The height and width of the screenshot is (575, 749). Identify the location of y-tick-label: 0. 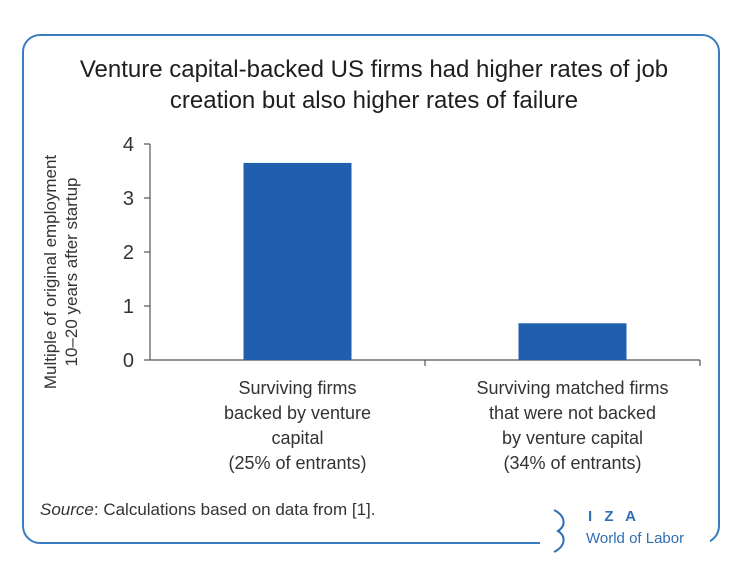
(128, 361).